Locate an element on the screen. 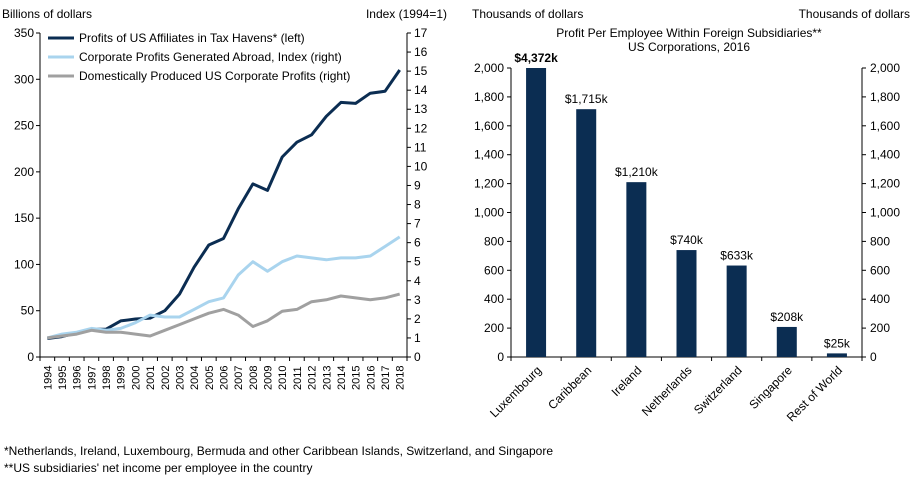 The image size is (914, 477). x-tick-label: 2005 is located at coordinates (210, 378).